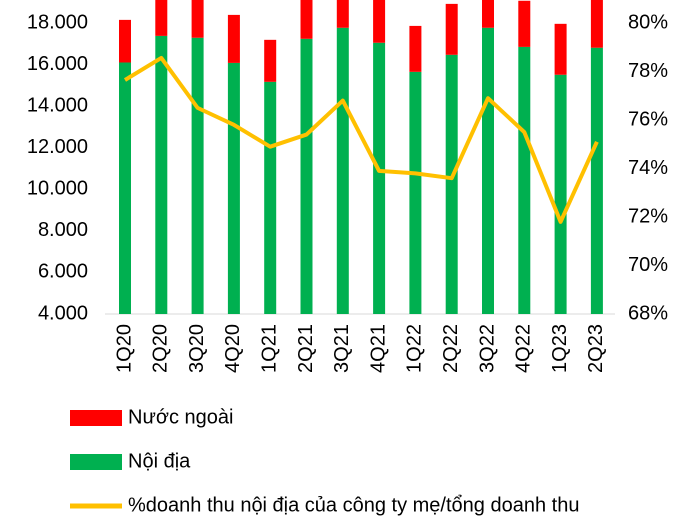 This screenshot has width=684, height=519. I want to click on x-tick-label: 3Q20, so click(197, 348).